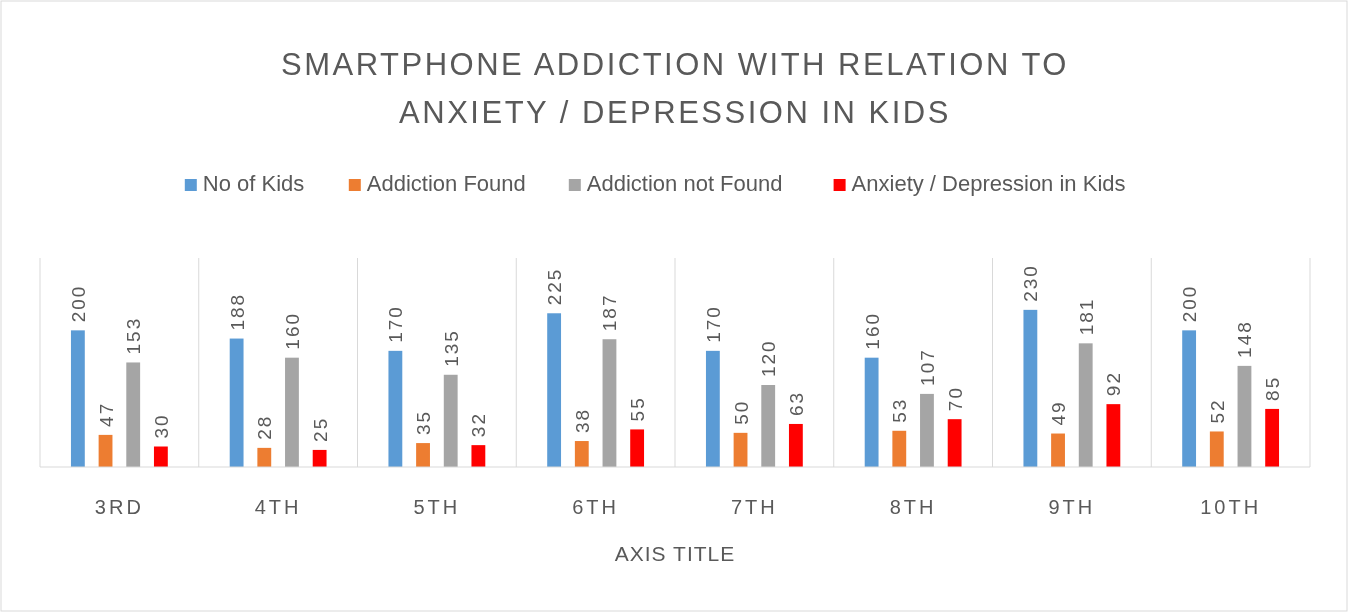 The width and height of the screenshot is (1349, 614). Describe the element at coordinates (253, 183) in the screenshot. I see `legend-label: No of Kids` at that location.